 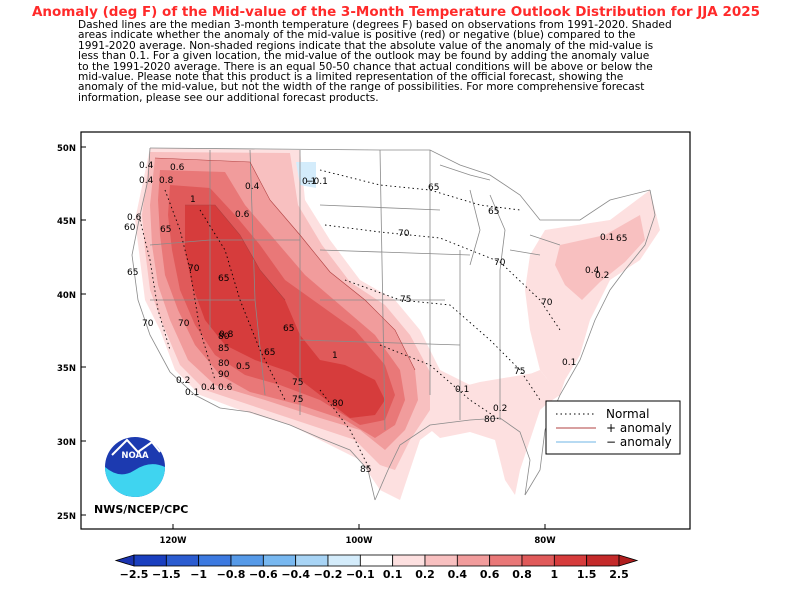 What do you see at coordinates (452, 459) in the screenshot?
I see `coastline-gulf` at bounding box center [452, 459].